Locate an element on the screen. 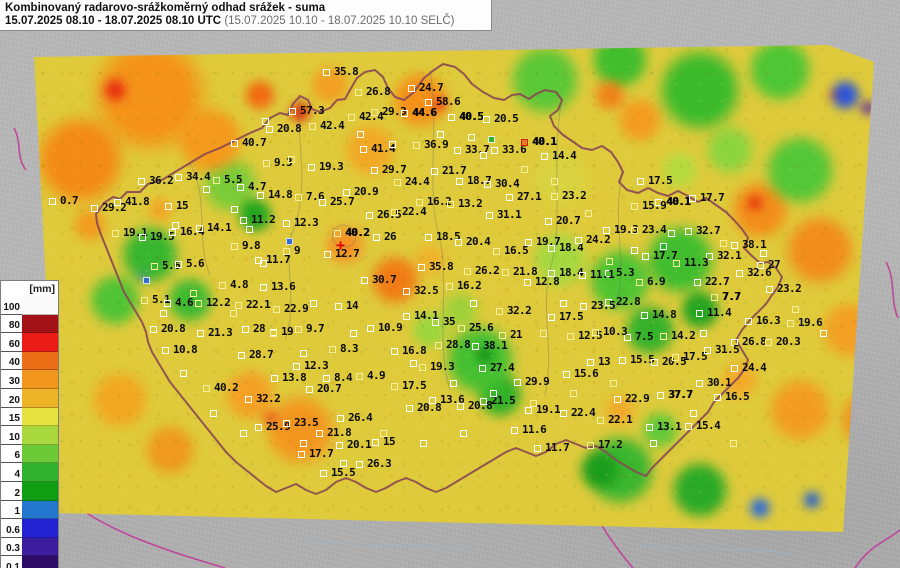  station-value-label: 16.2 is located at coordinates (469, 285).